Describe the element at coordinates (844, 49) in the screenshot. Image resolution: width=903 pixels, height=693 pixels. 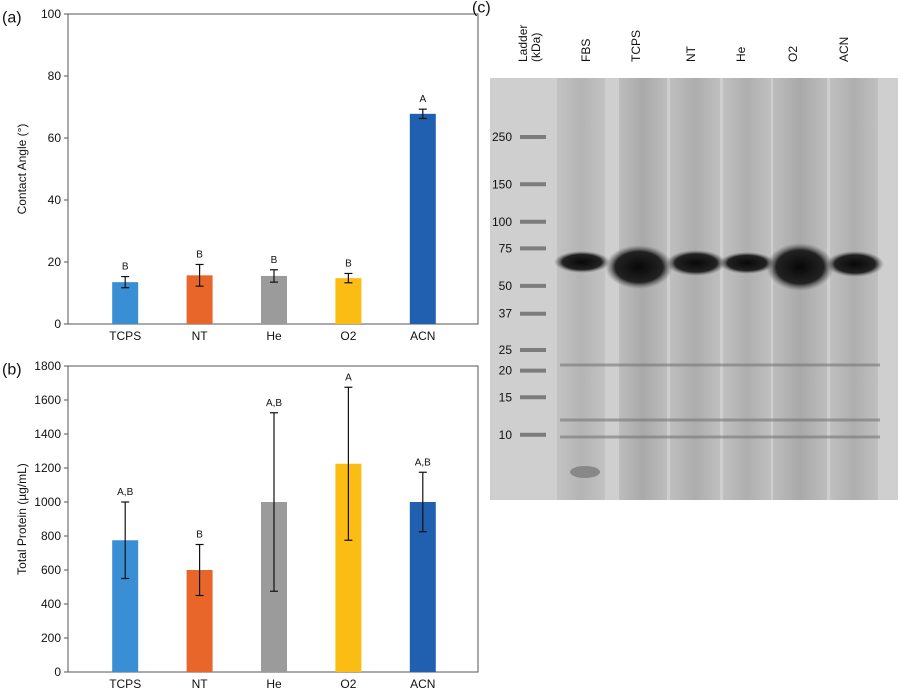
I see `lane-label: ACN` at that location.